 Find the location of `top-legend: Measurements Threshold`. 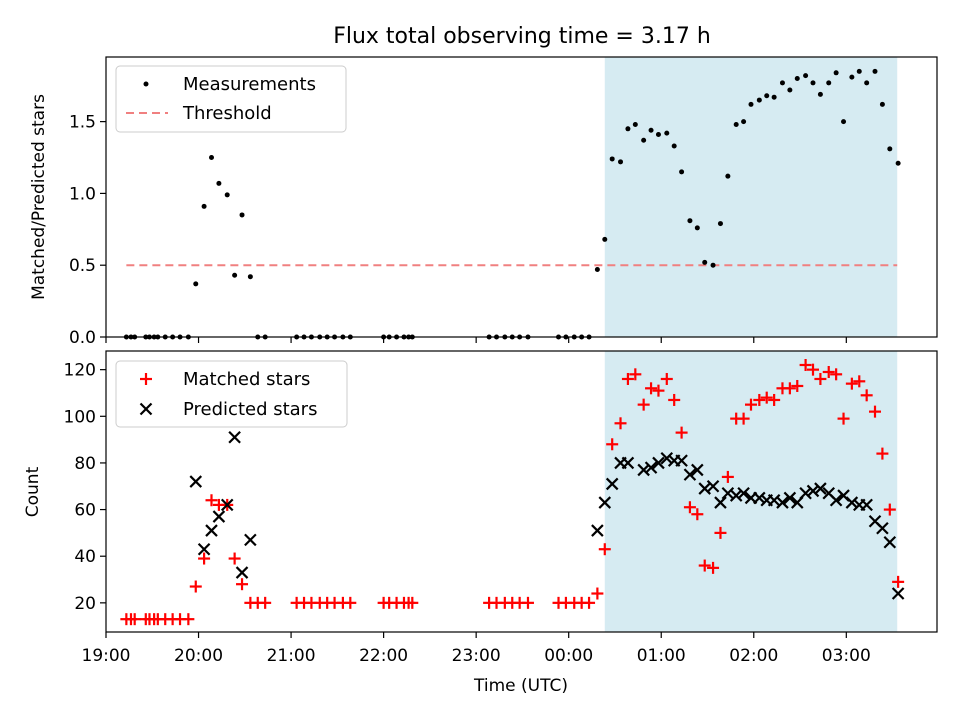

top-legend: Measurements Threshold is located at coordinates (231, 99).